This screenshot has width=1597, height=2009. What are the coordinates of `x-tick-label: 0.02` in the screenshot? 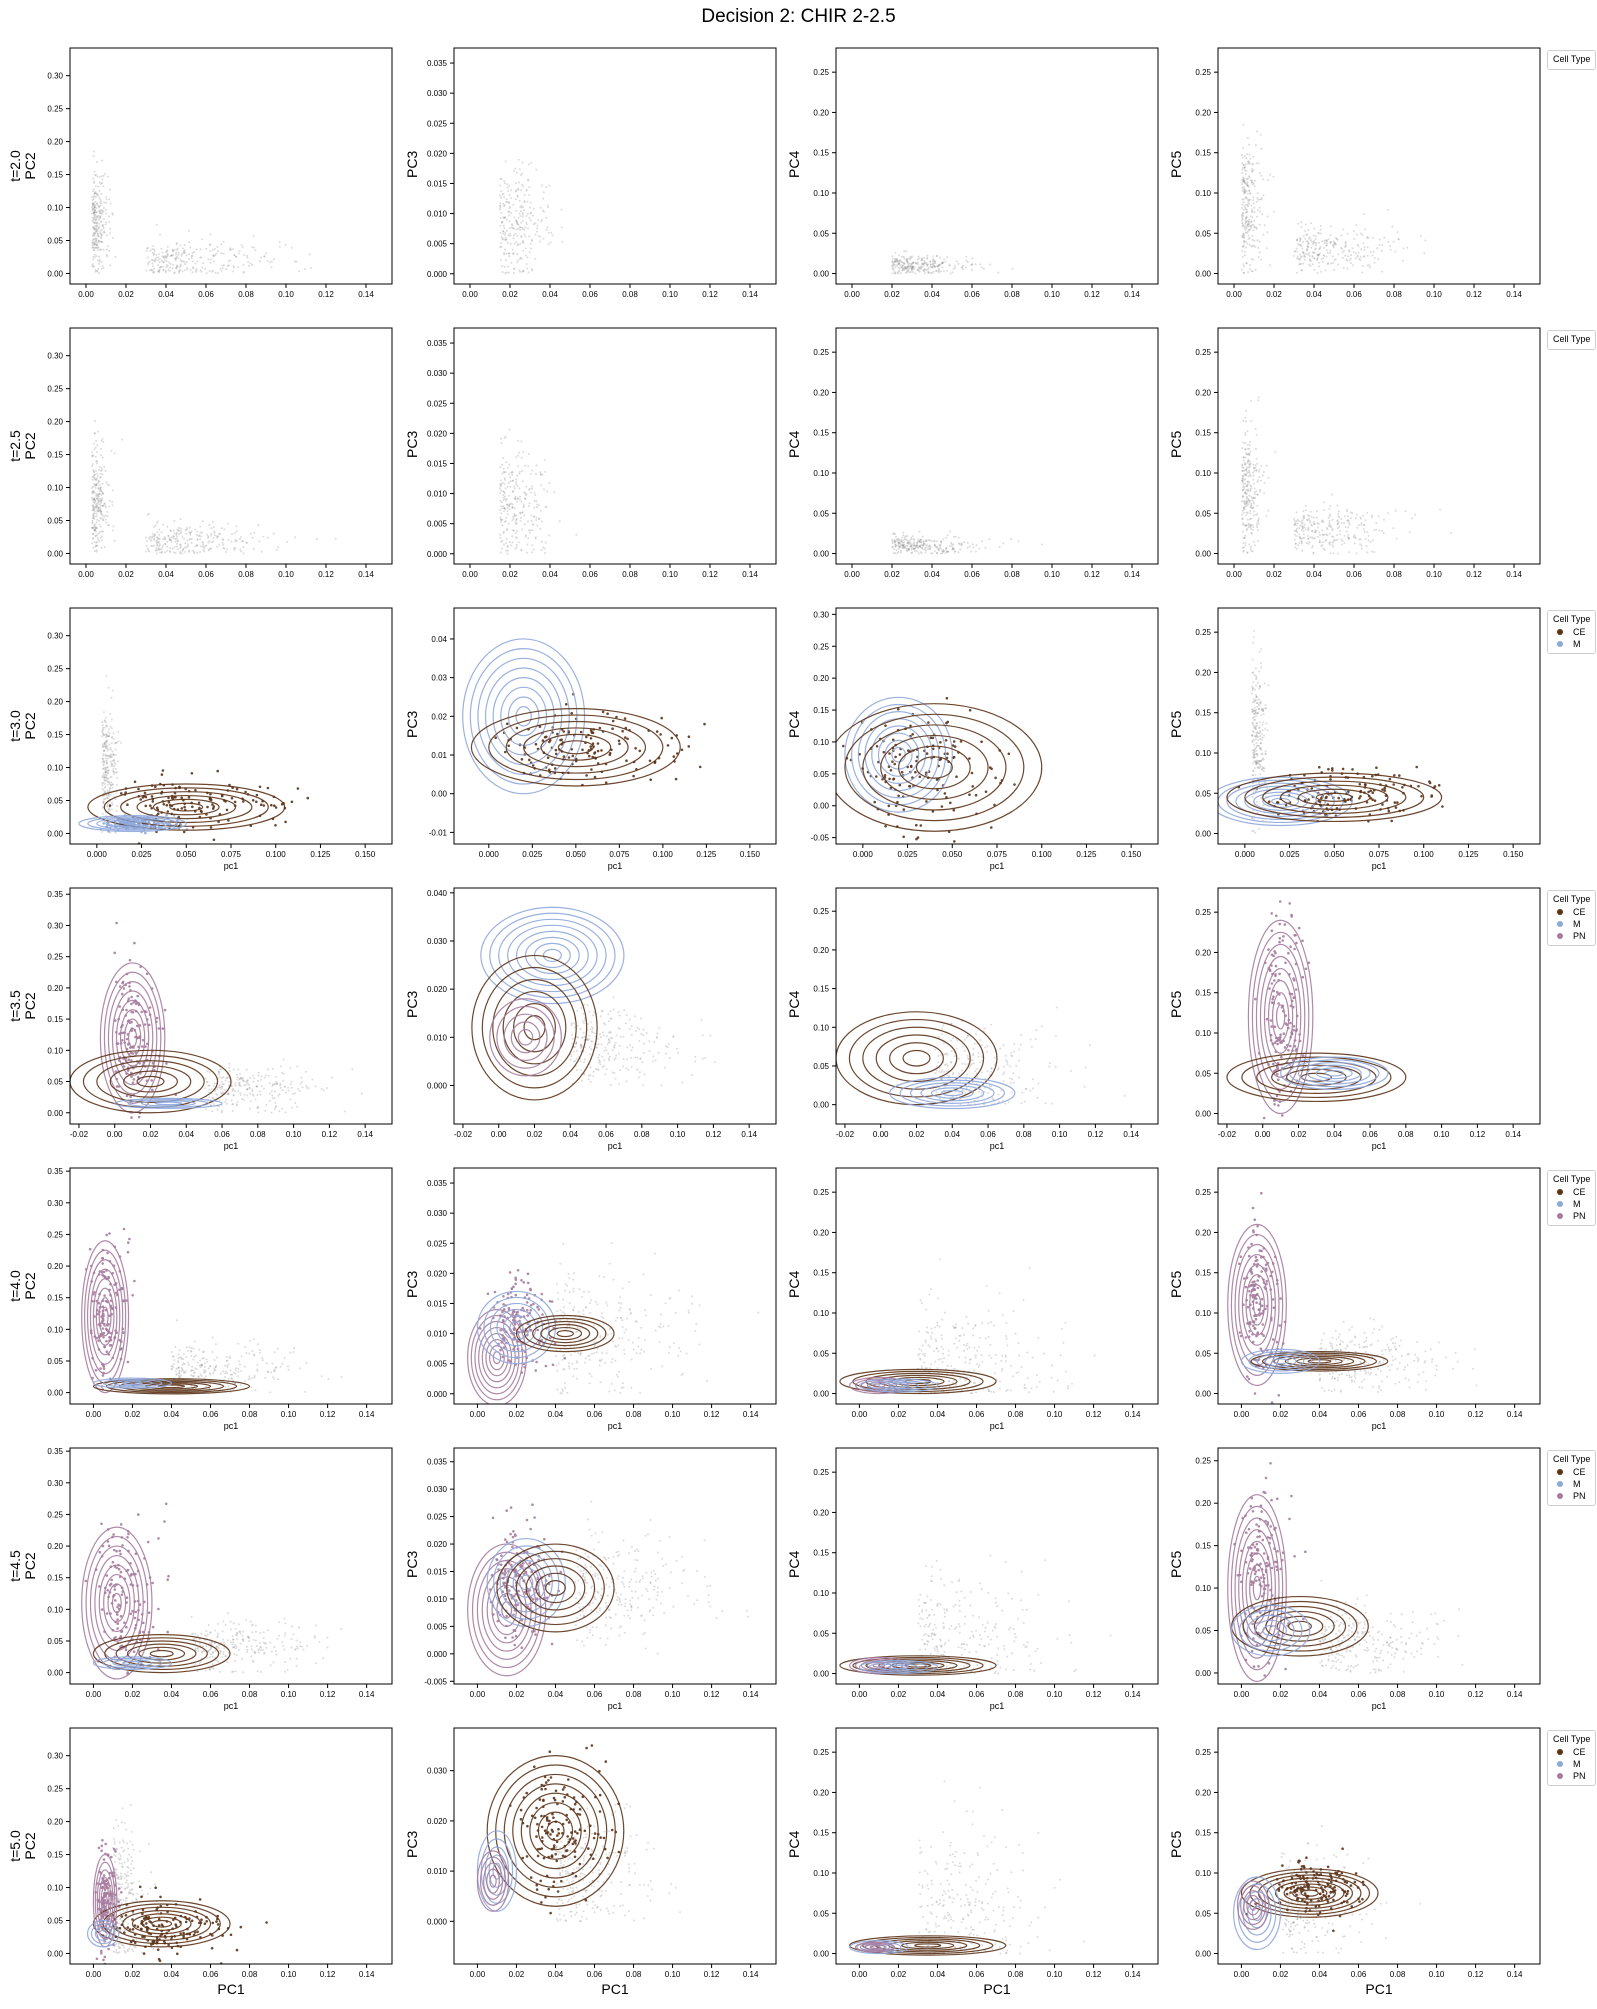 It's located at (1274, 574).